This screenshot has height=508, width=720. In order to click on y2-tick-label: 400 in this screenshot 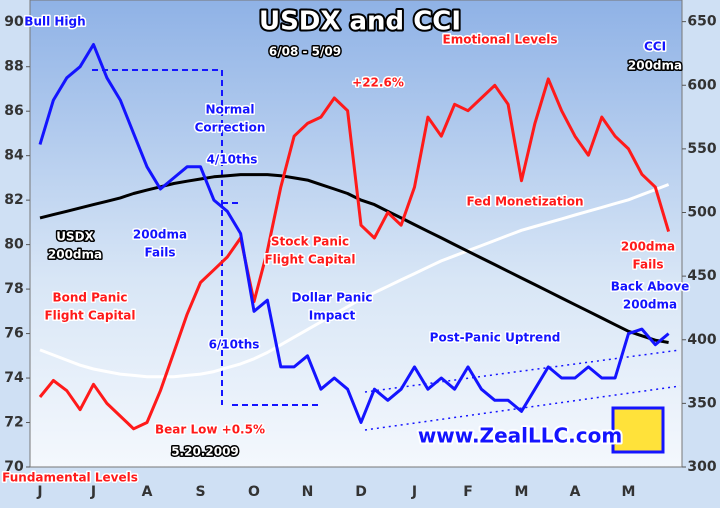, I will do `click(701, 340)`.